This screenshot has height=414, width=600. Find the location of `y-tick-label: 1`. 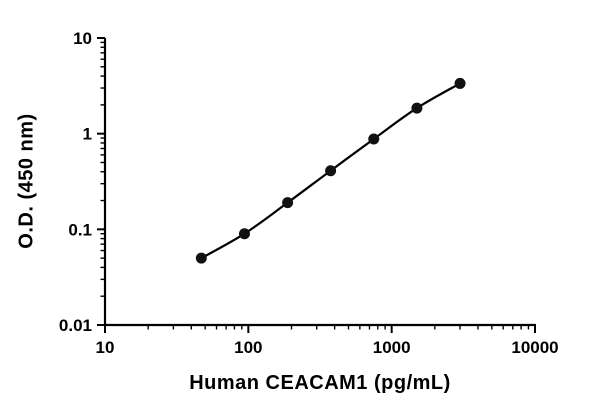

y-tick-label: 1 is located at coordinates (87, 134).